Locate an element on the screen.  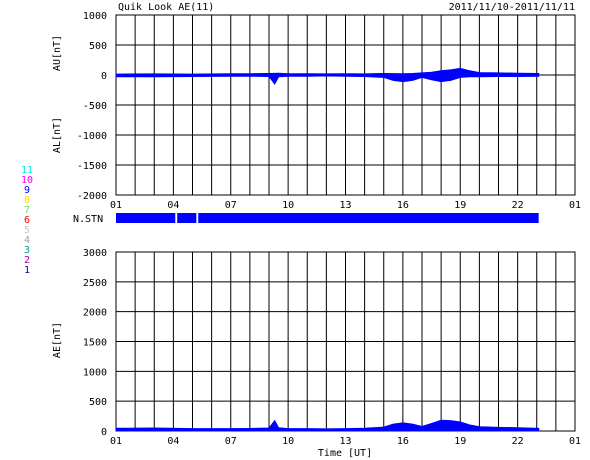
x-axis-title: Time [UT] is located at coordinates (345, 453).